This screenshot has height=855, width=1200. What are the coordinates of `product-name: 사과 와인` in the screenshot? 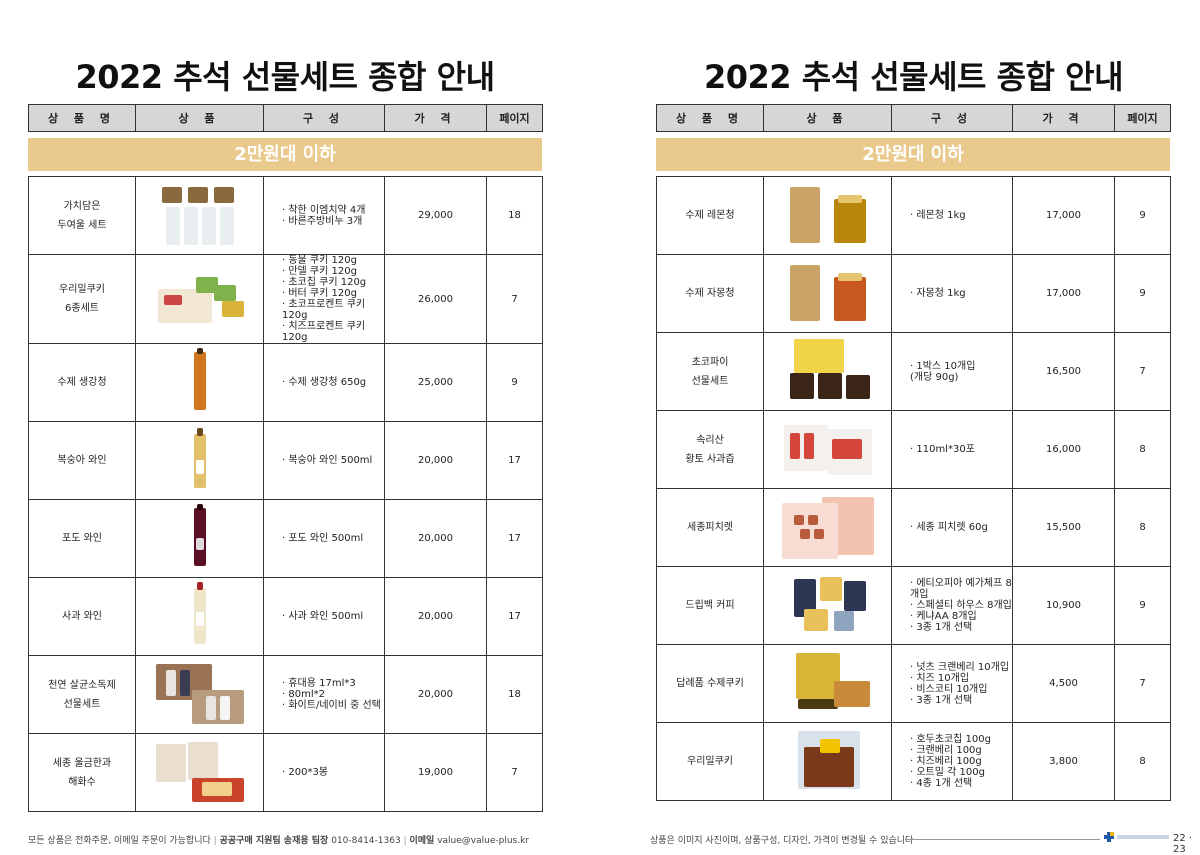 It's located at (82, 616).